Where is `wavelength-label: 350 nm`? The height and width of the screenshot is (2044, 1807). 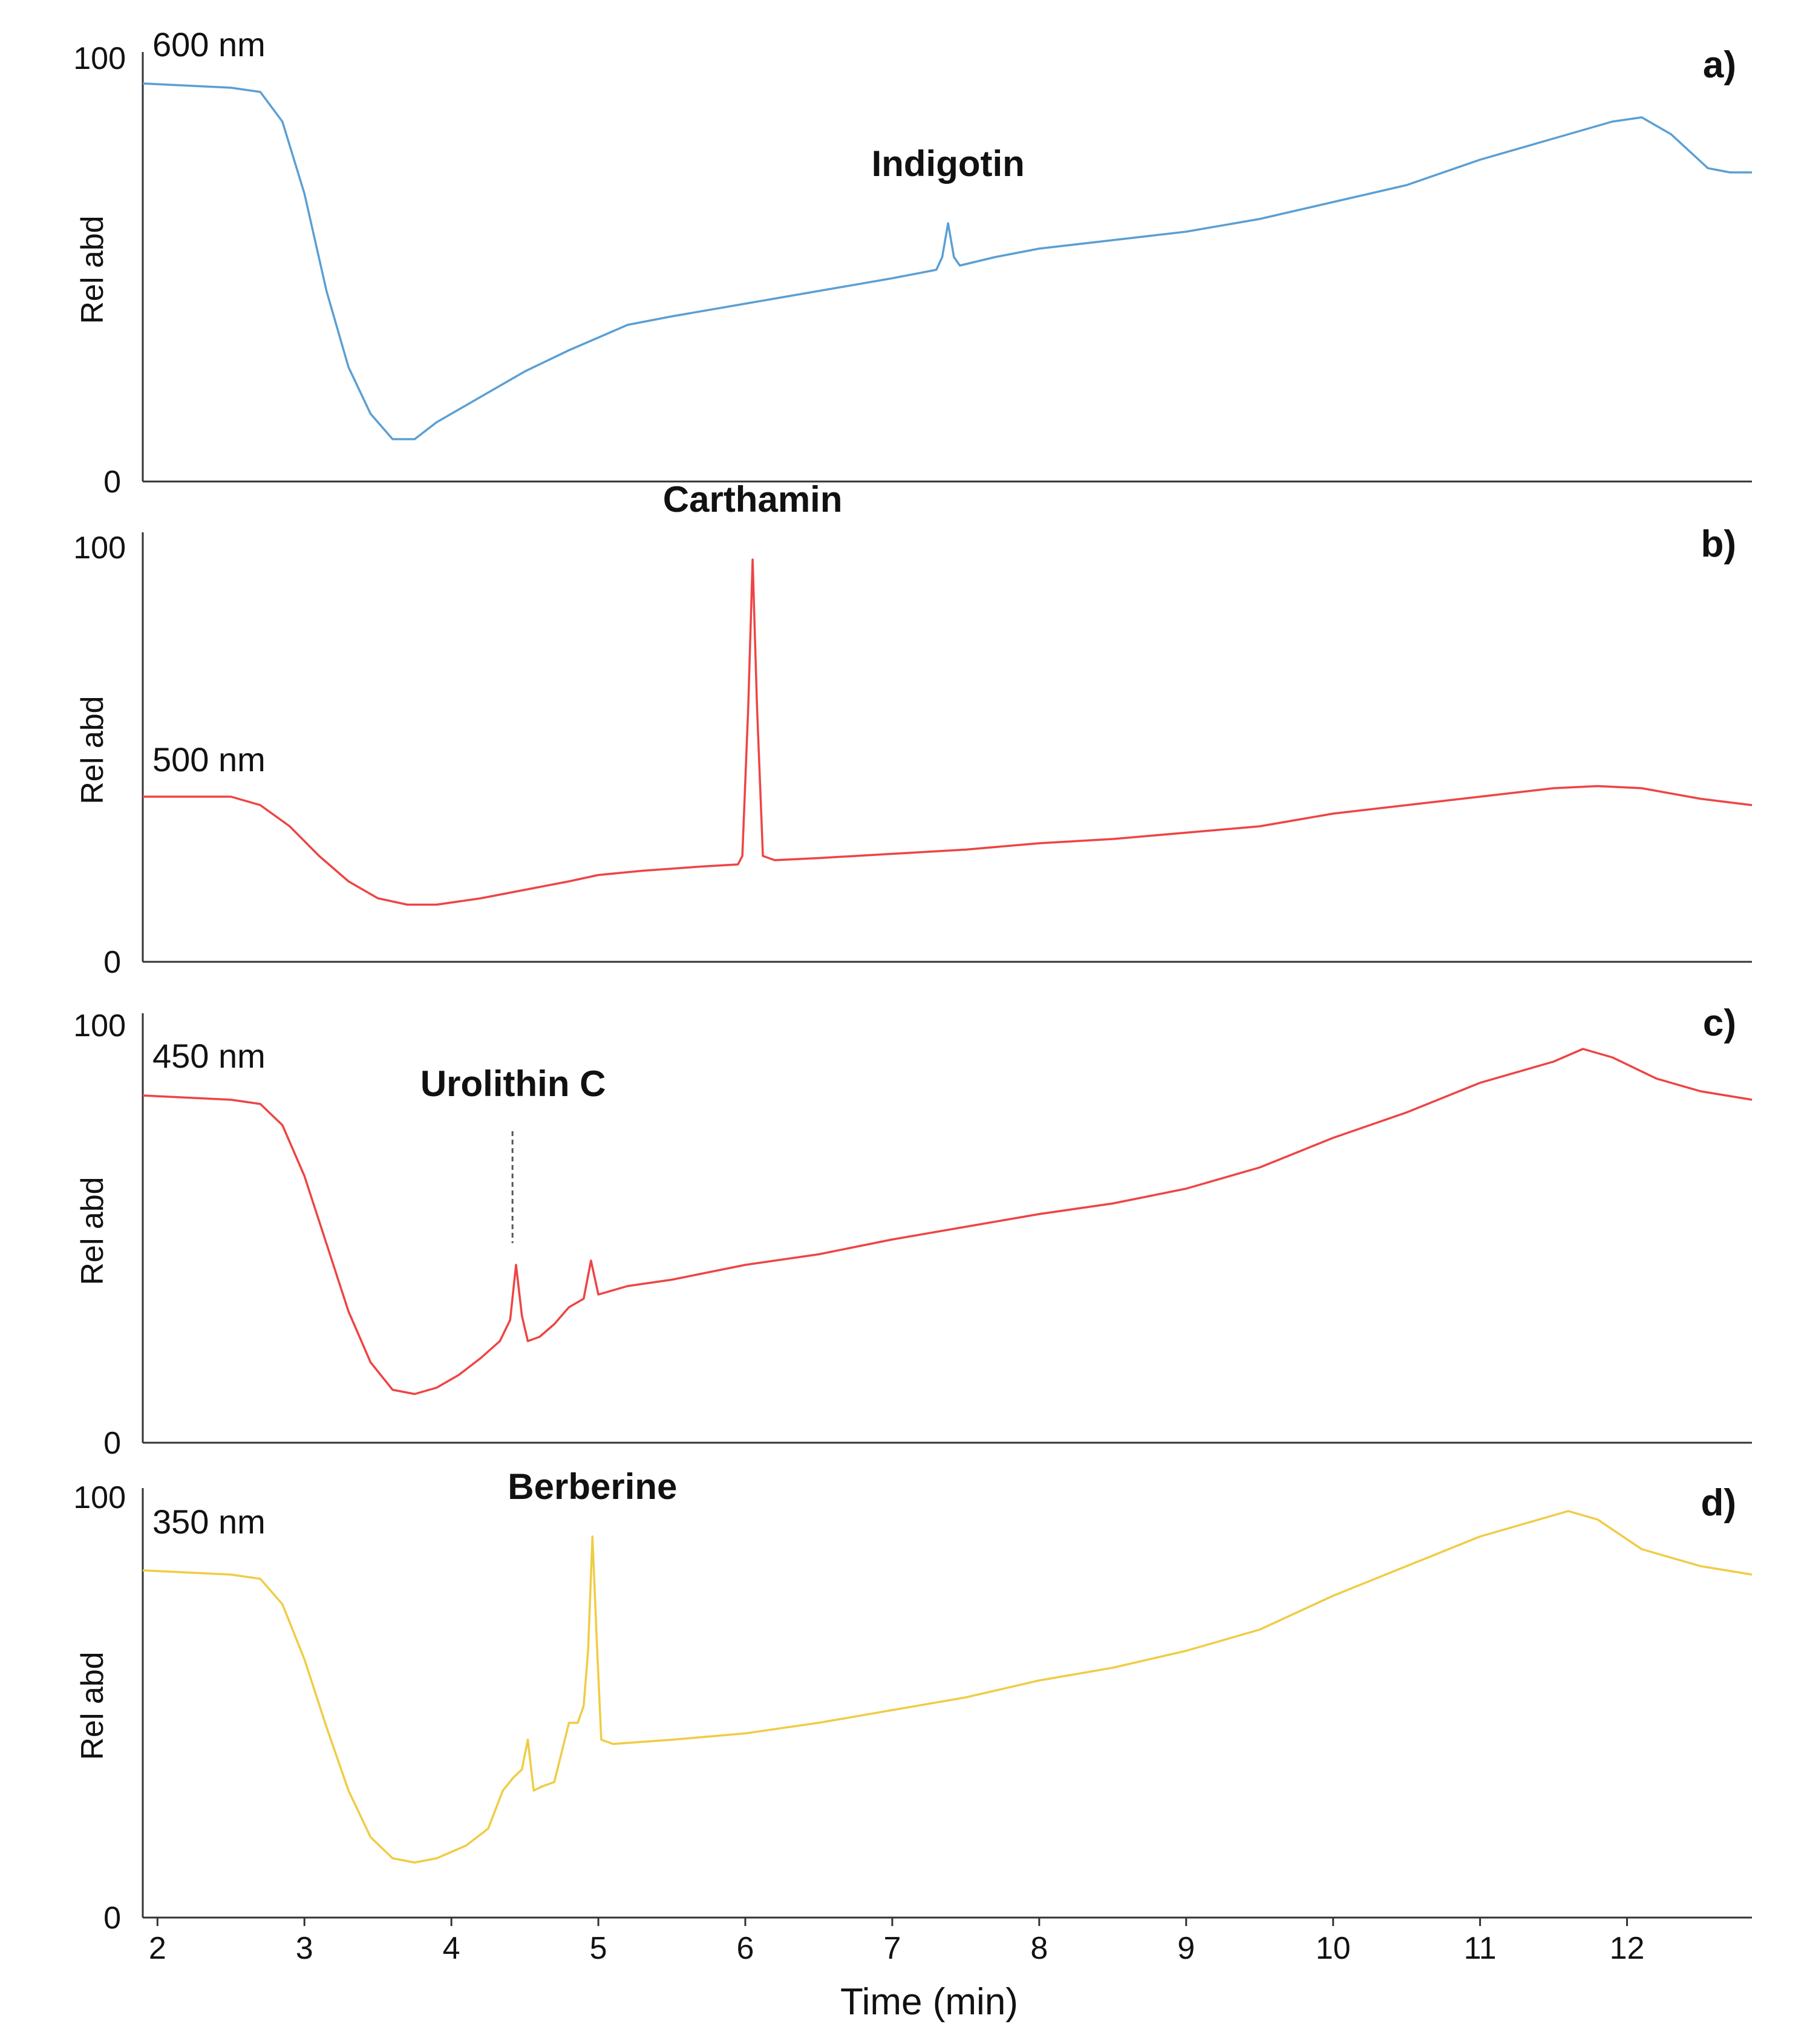
wavelength-label: 350 nm is located at coordinates (209, 1522).